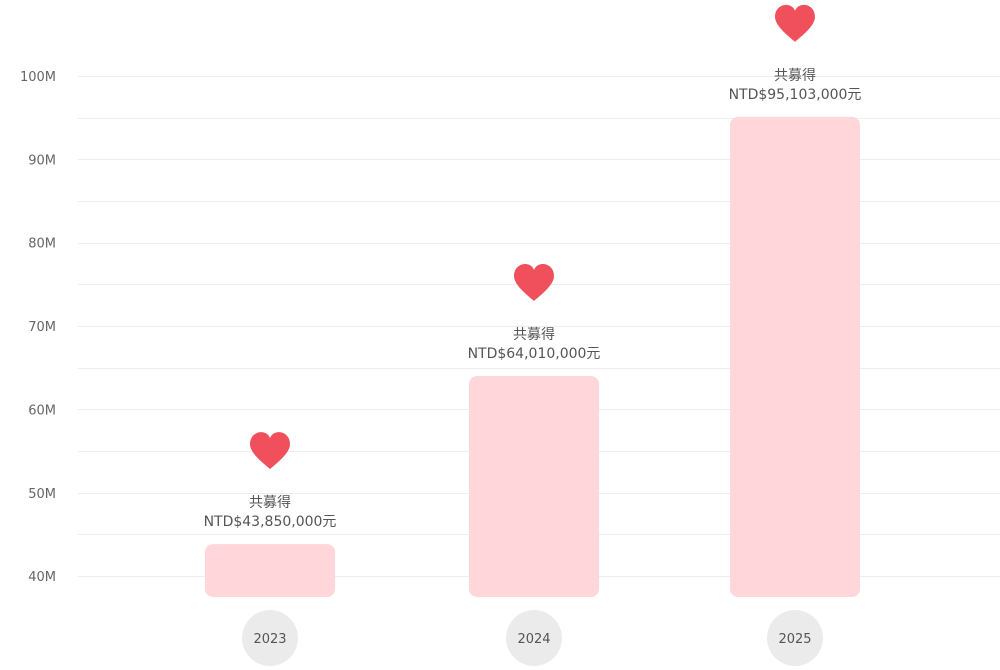 The image size is (1000, 670). Describe the element at coordinates (270, 522) in the screenshot. I see `data-label: NTD$43,850,000元` at that location.